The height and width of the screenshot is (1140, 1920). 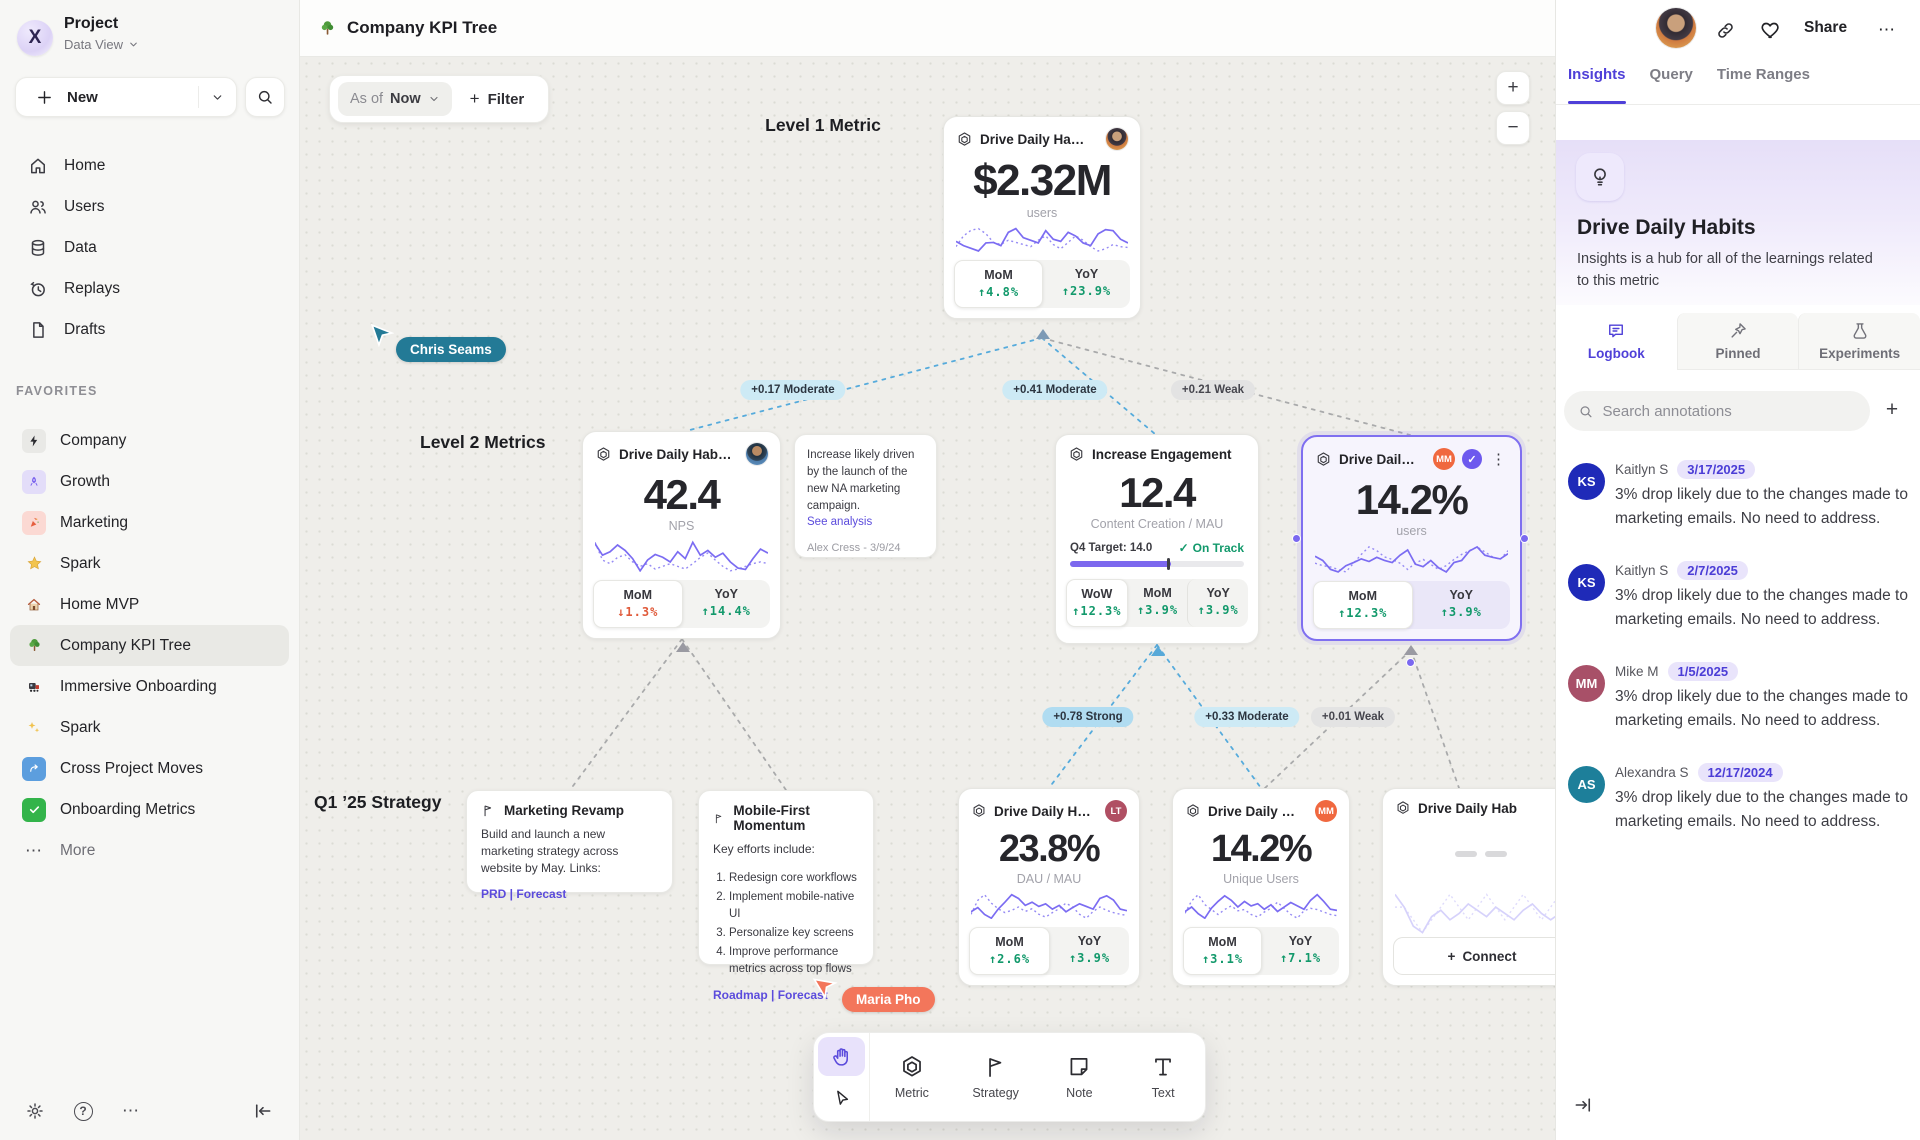 I want to click on as-of-dropdown: As of Now, so click(x=395, y=99).